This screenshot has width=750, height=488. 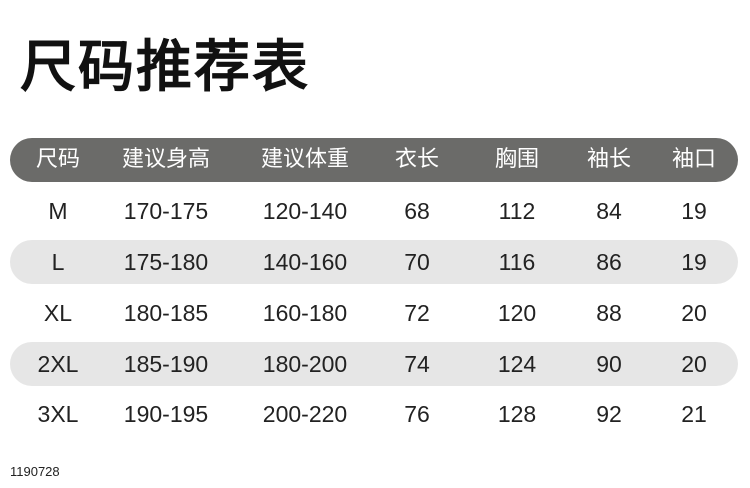 I want to click on table-cell: L, so click(x=58, y=262).